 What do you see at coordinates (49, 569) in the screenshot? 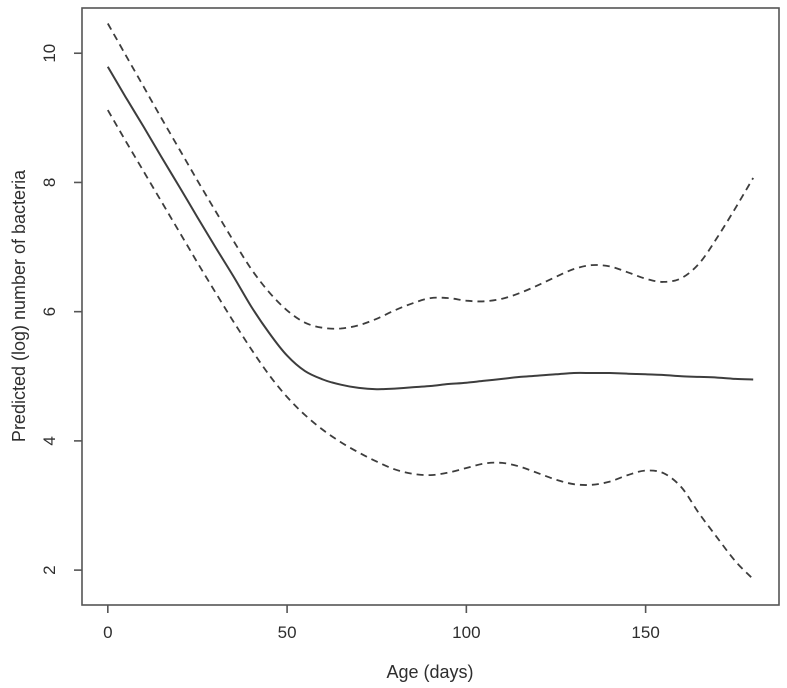
I see `y-tick-label: 2` at bounding box center [49, 569].